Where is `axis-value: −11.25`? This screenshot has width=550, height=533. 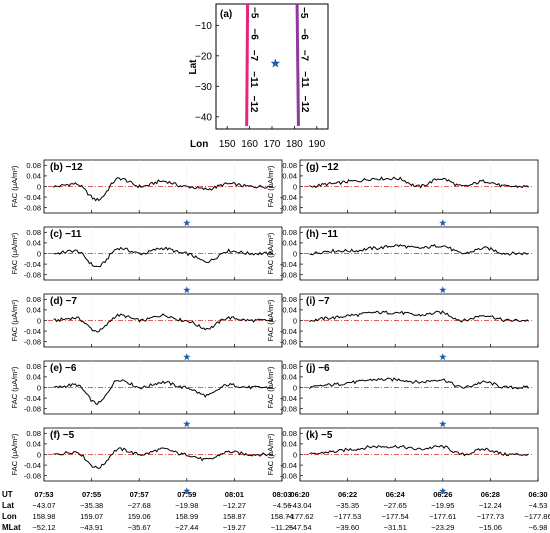 axis-value: −11.25 is located at coordinates (282, 527).